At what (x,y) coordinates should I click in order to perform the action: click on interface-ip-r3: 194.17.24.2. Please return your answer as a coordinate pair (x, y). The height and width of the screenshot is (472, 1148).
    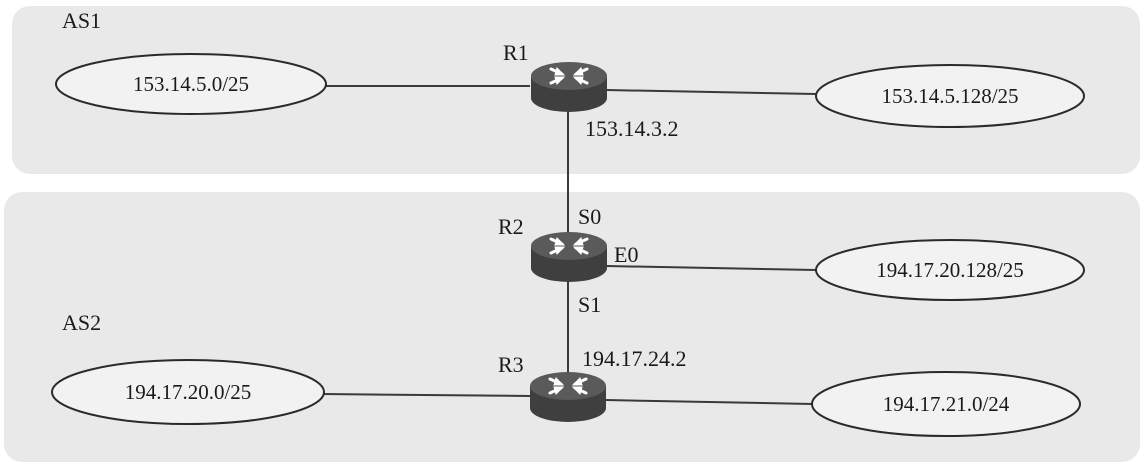
    Looking at the image, I should click on (634, 358).